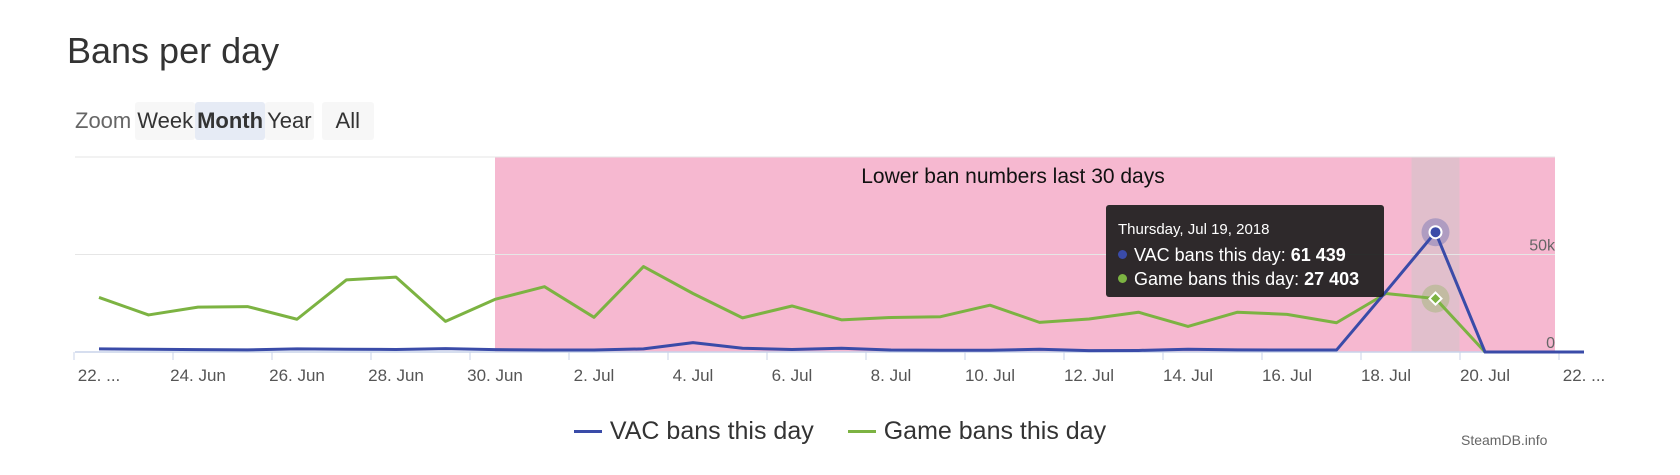  Describe the element at coordinates (1504, 440) in the screenshot. I see `credit-link: SteamDB.info` at that location.